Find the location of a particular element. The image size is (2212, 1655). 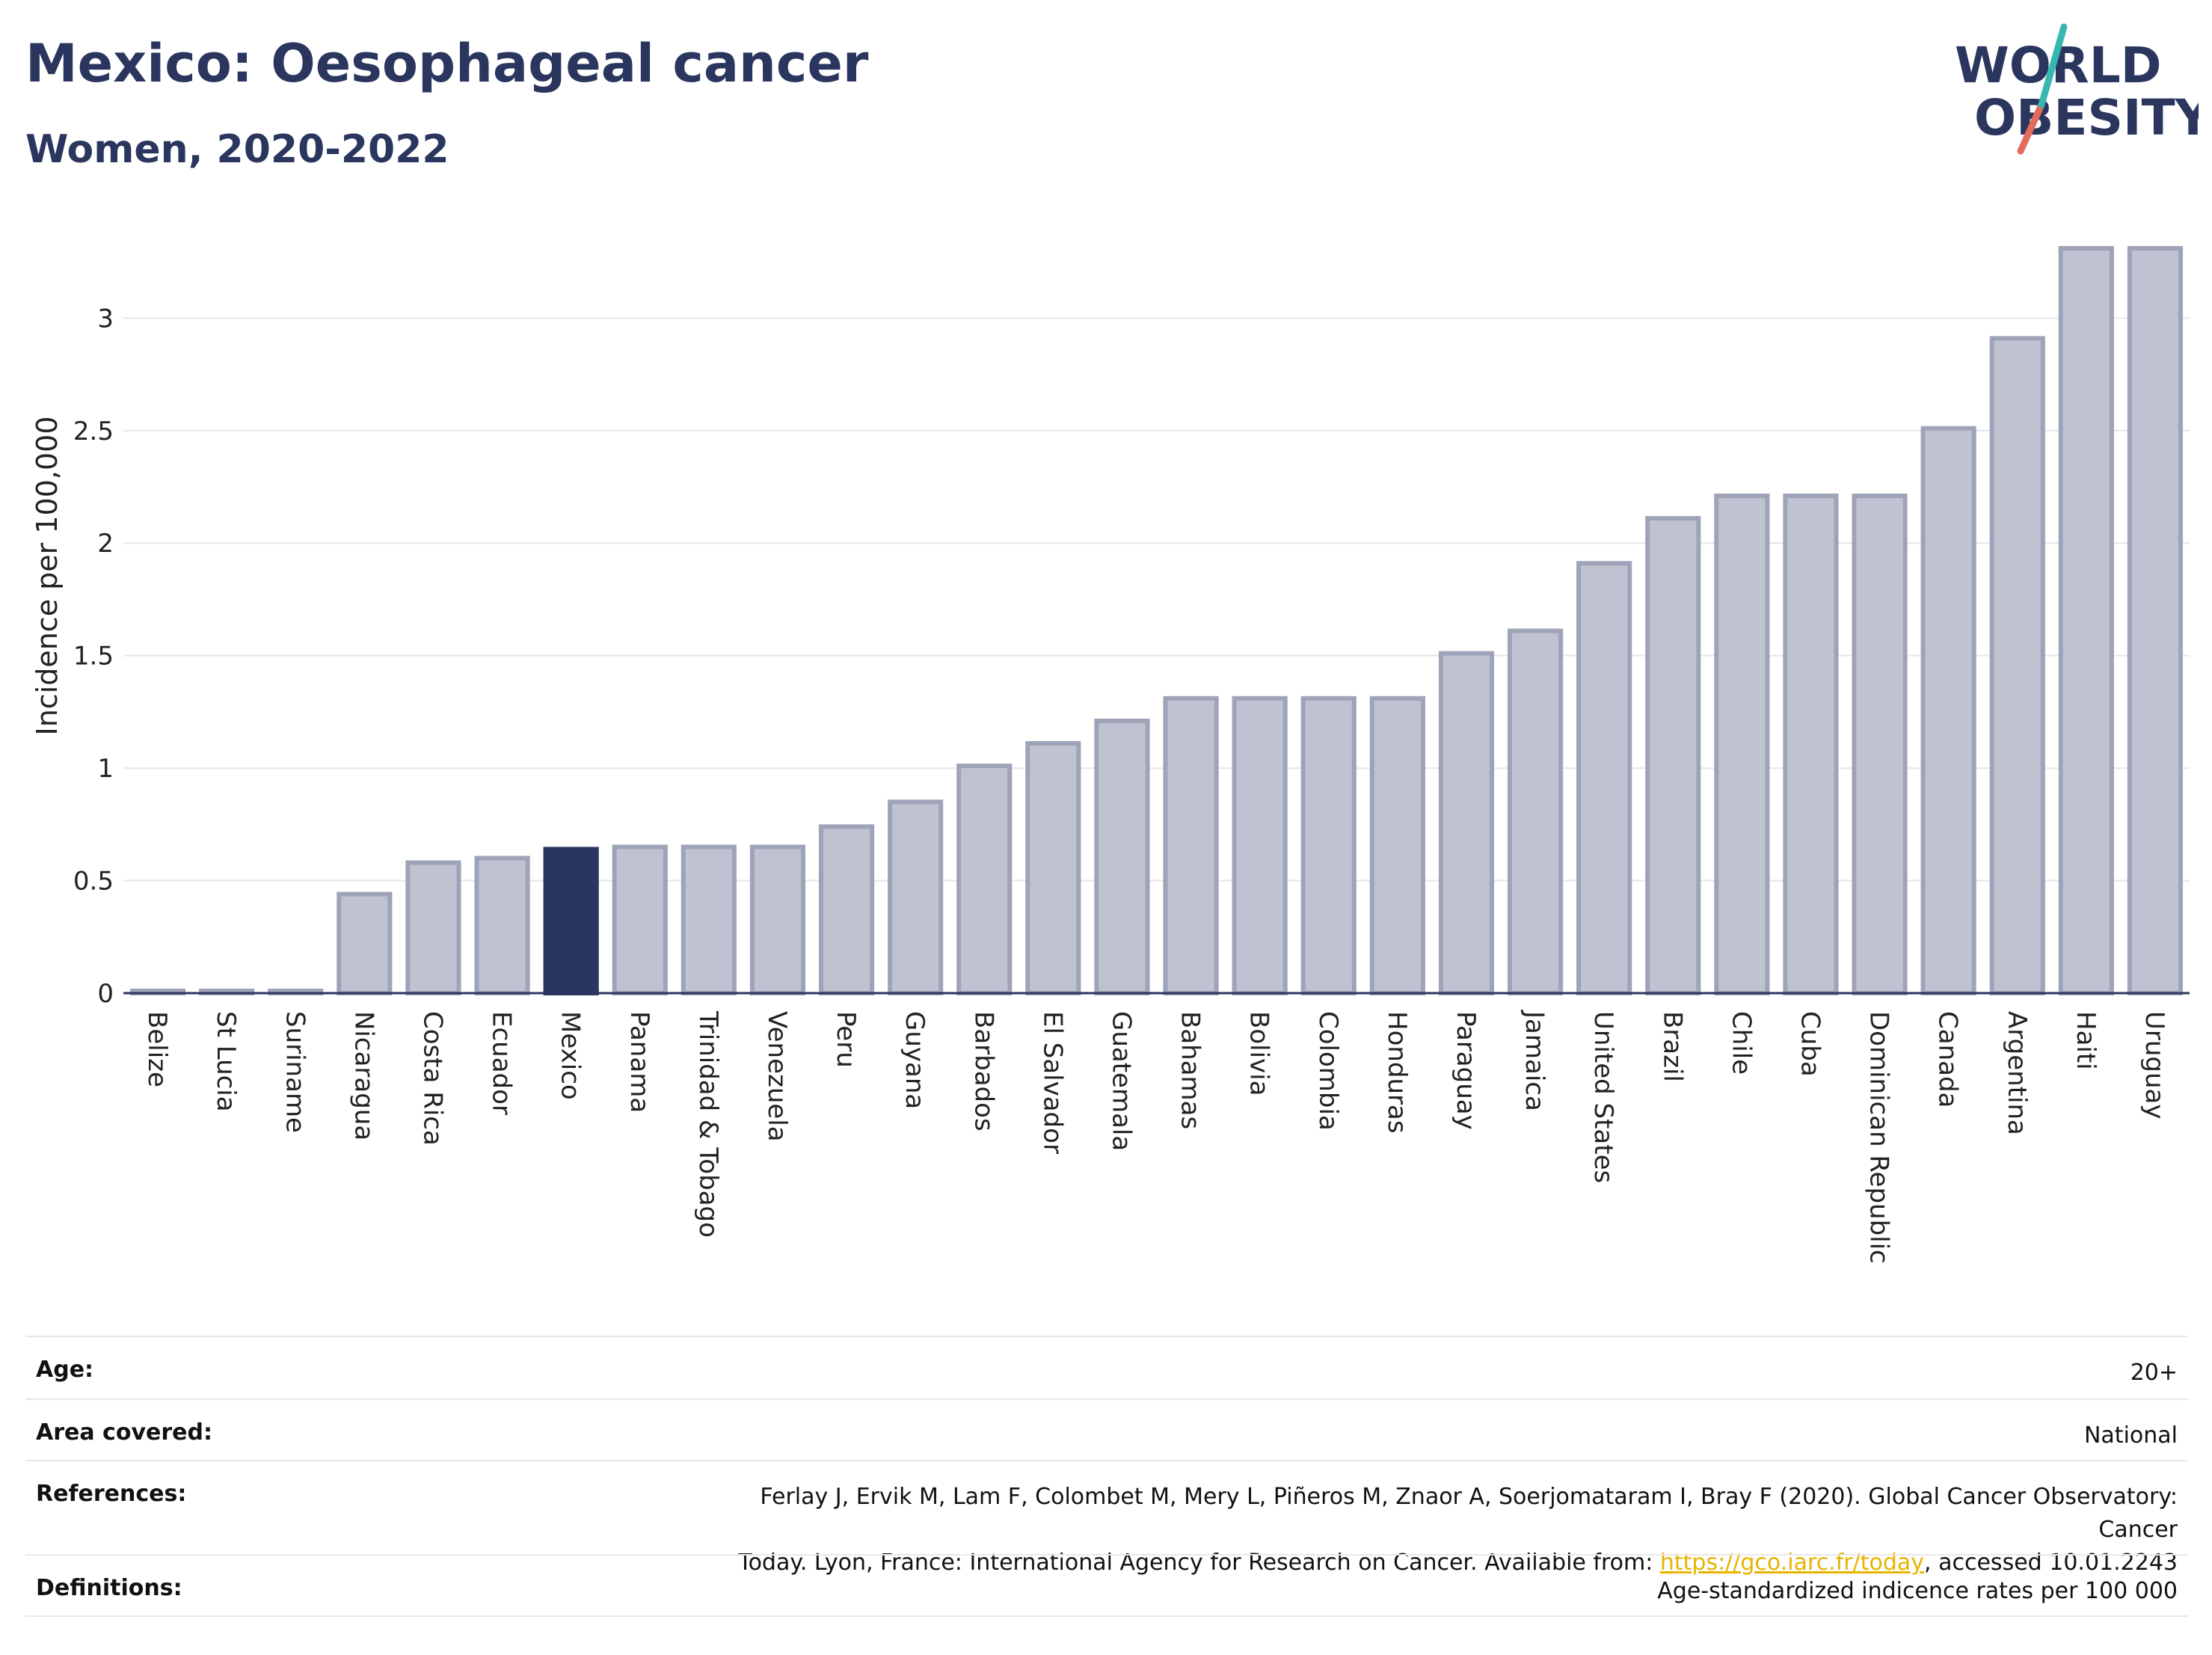

y-tick-label: 1.5 is located at coordinates (93, 657).